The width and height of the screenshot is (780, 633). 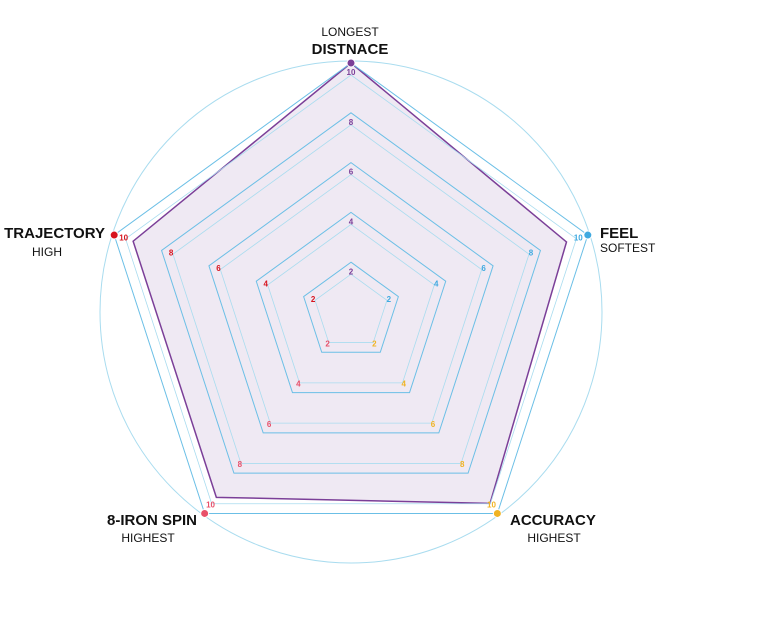 What do you see at coordinates (54, 233) in the screenshot?
I see `axis-label: TRAJECTORY` at bounding box center [54, 233].